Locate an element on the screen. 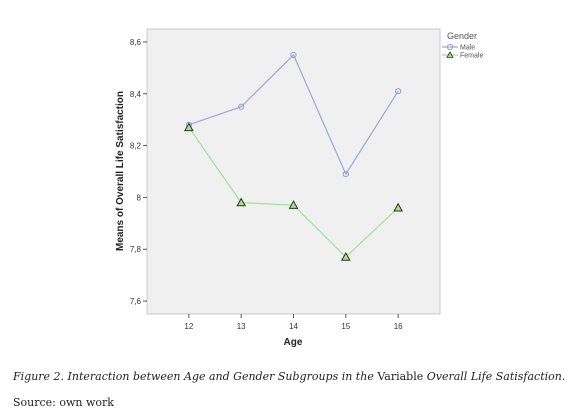  caption-tail: Overall Life Satisfaction. is located at coordinates (496, 376).